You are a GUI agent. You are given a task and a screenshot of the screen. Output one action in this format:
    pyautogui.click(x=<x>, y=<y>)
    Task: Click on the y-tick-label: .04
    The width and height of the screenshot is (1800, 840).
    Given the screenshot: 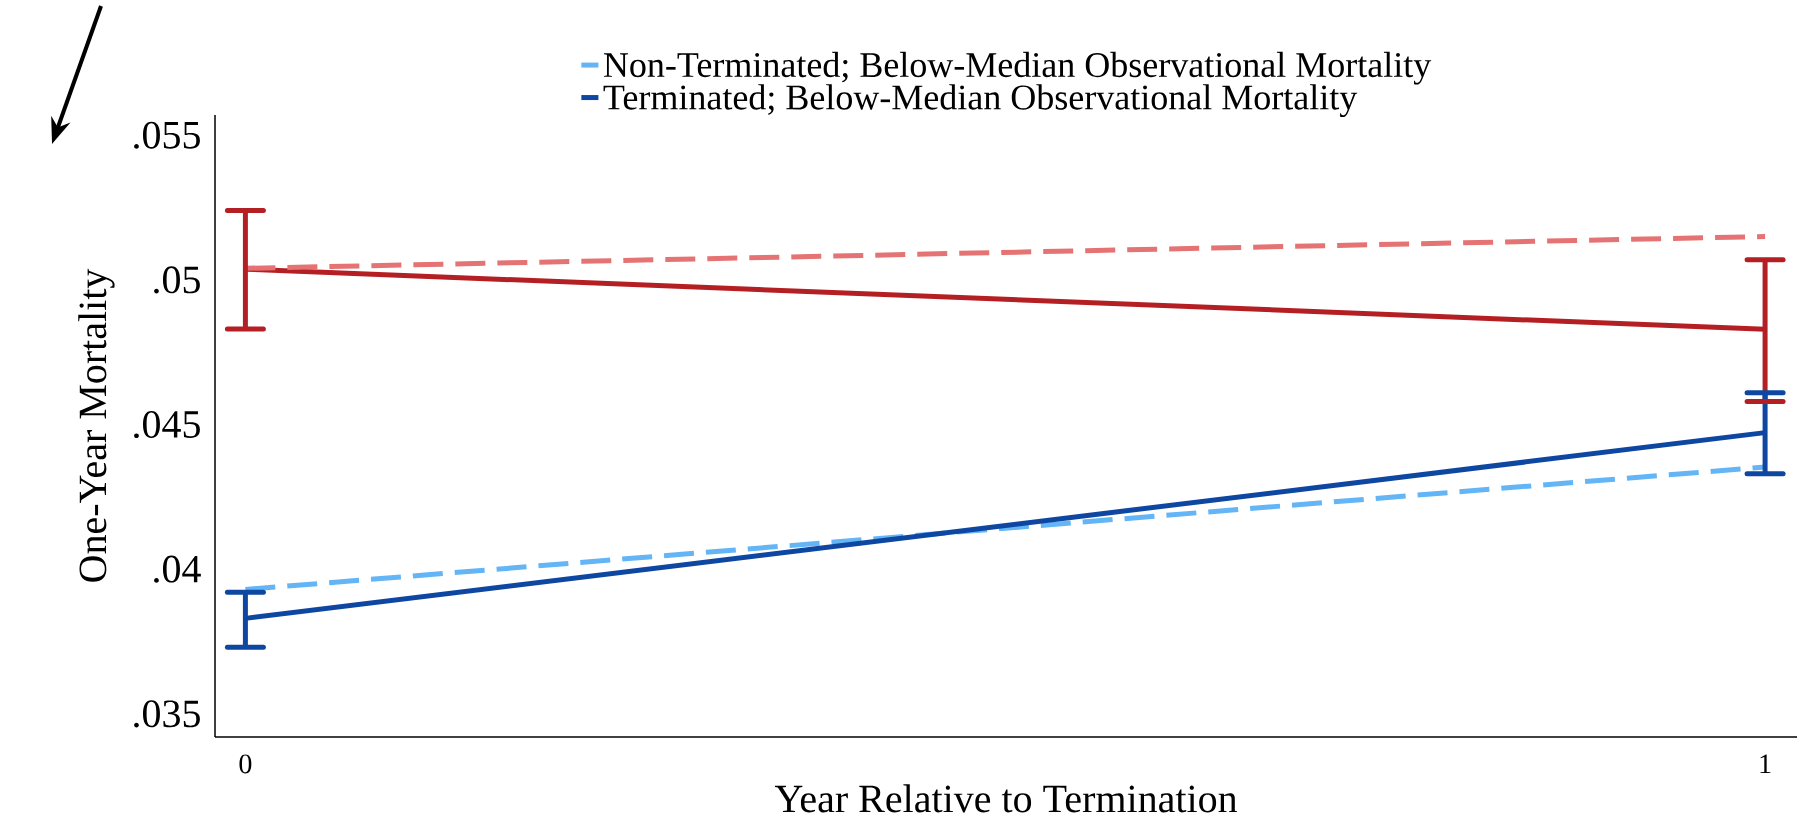 What is the action you would take?
    pyautogui.click(x=177, y=569)
    